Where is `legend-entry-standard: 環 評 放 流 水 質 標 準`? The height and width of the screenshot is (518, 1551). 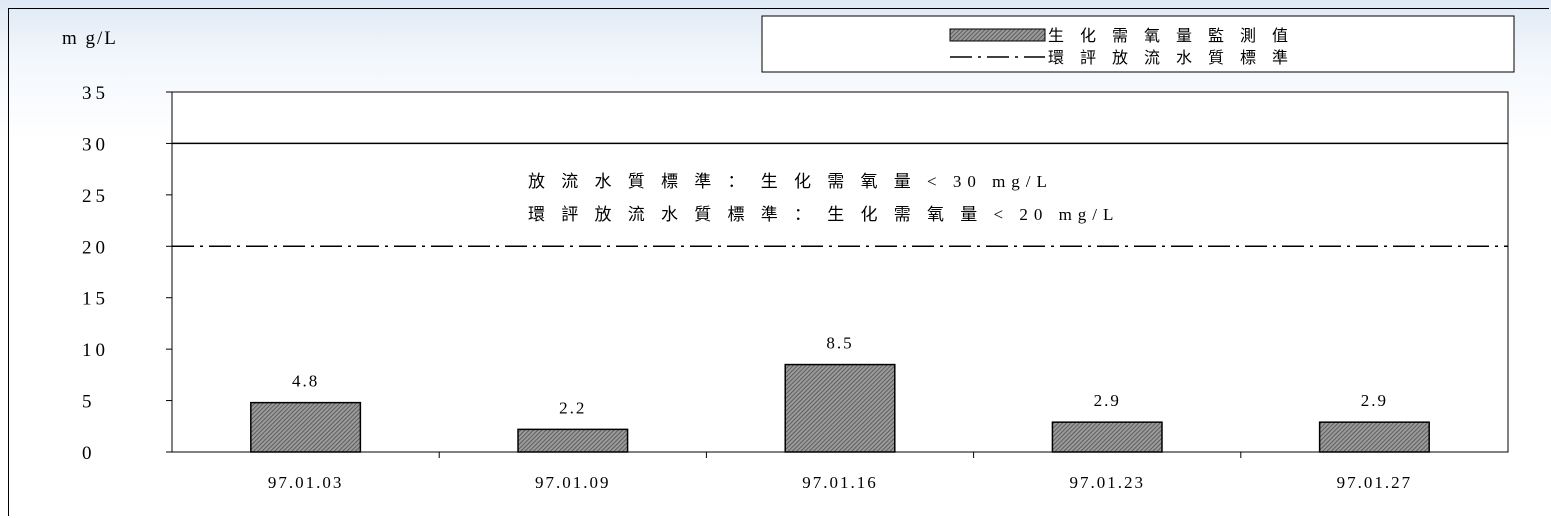 legend-entry-standard: 環 評 放 流 水 質 標 準 is located at coordinates (1171, 58).